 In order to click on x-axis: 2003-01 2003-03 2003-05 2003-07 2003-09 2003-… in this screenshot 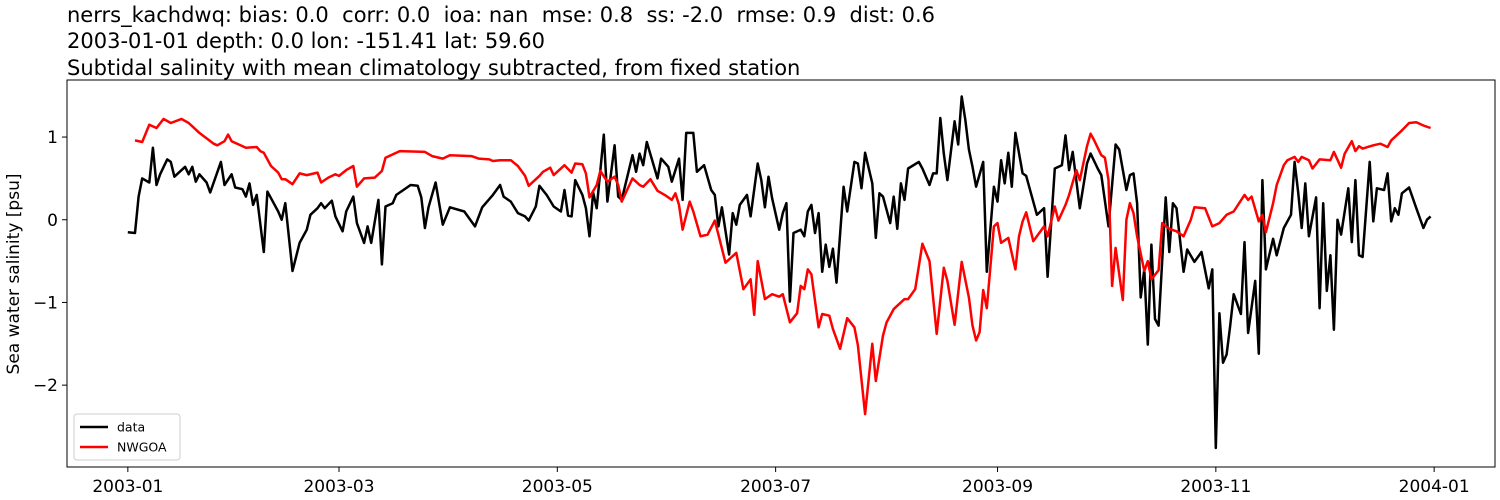, I will do `click(781, 482)`.